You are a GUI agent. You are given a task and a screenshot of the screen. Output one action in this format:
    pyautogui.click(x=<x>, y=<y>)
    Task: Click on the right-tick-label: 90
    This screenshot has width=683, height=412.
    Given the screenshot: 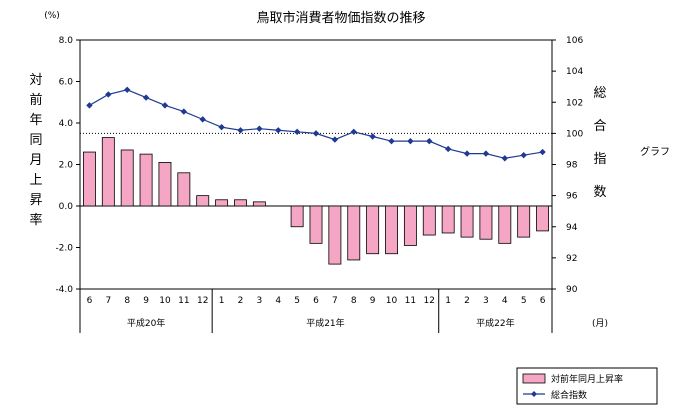 What is the action you would take?
    pyautogui.click(x=572, y=290)
    